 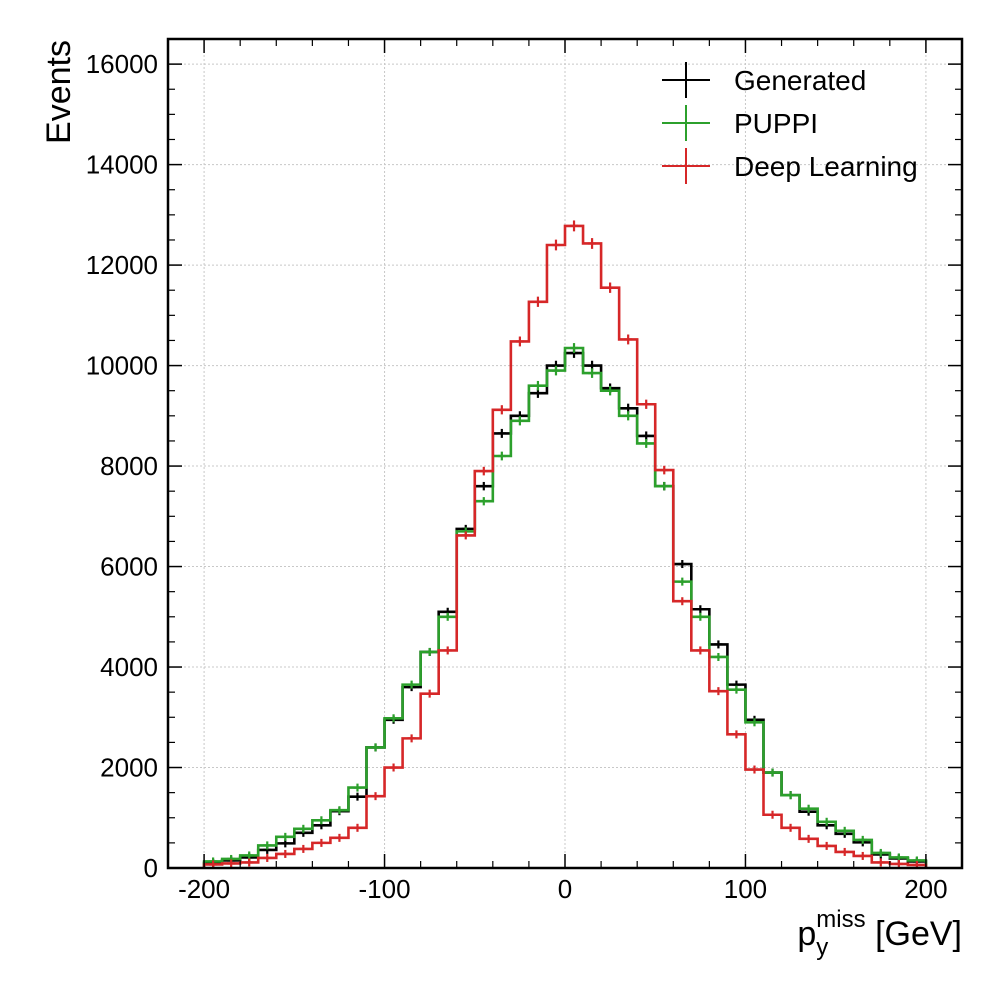 I want to click on legend-entry: PUPPI, so click(x=740, y=123).